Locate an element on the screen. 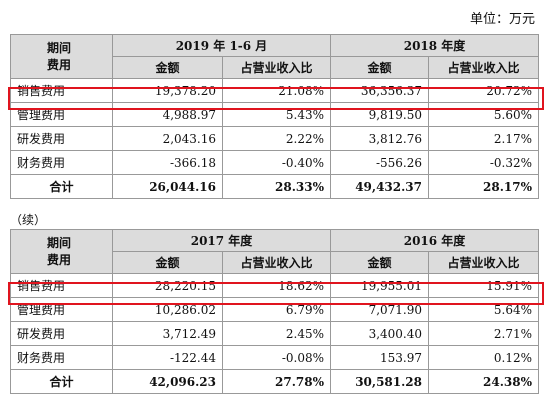  table-row: 研发费用 2,043.16 2.22% 3,812.76 2.17% is located at coordinates (275, 138).